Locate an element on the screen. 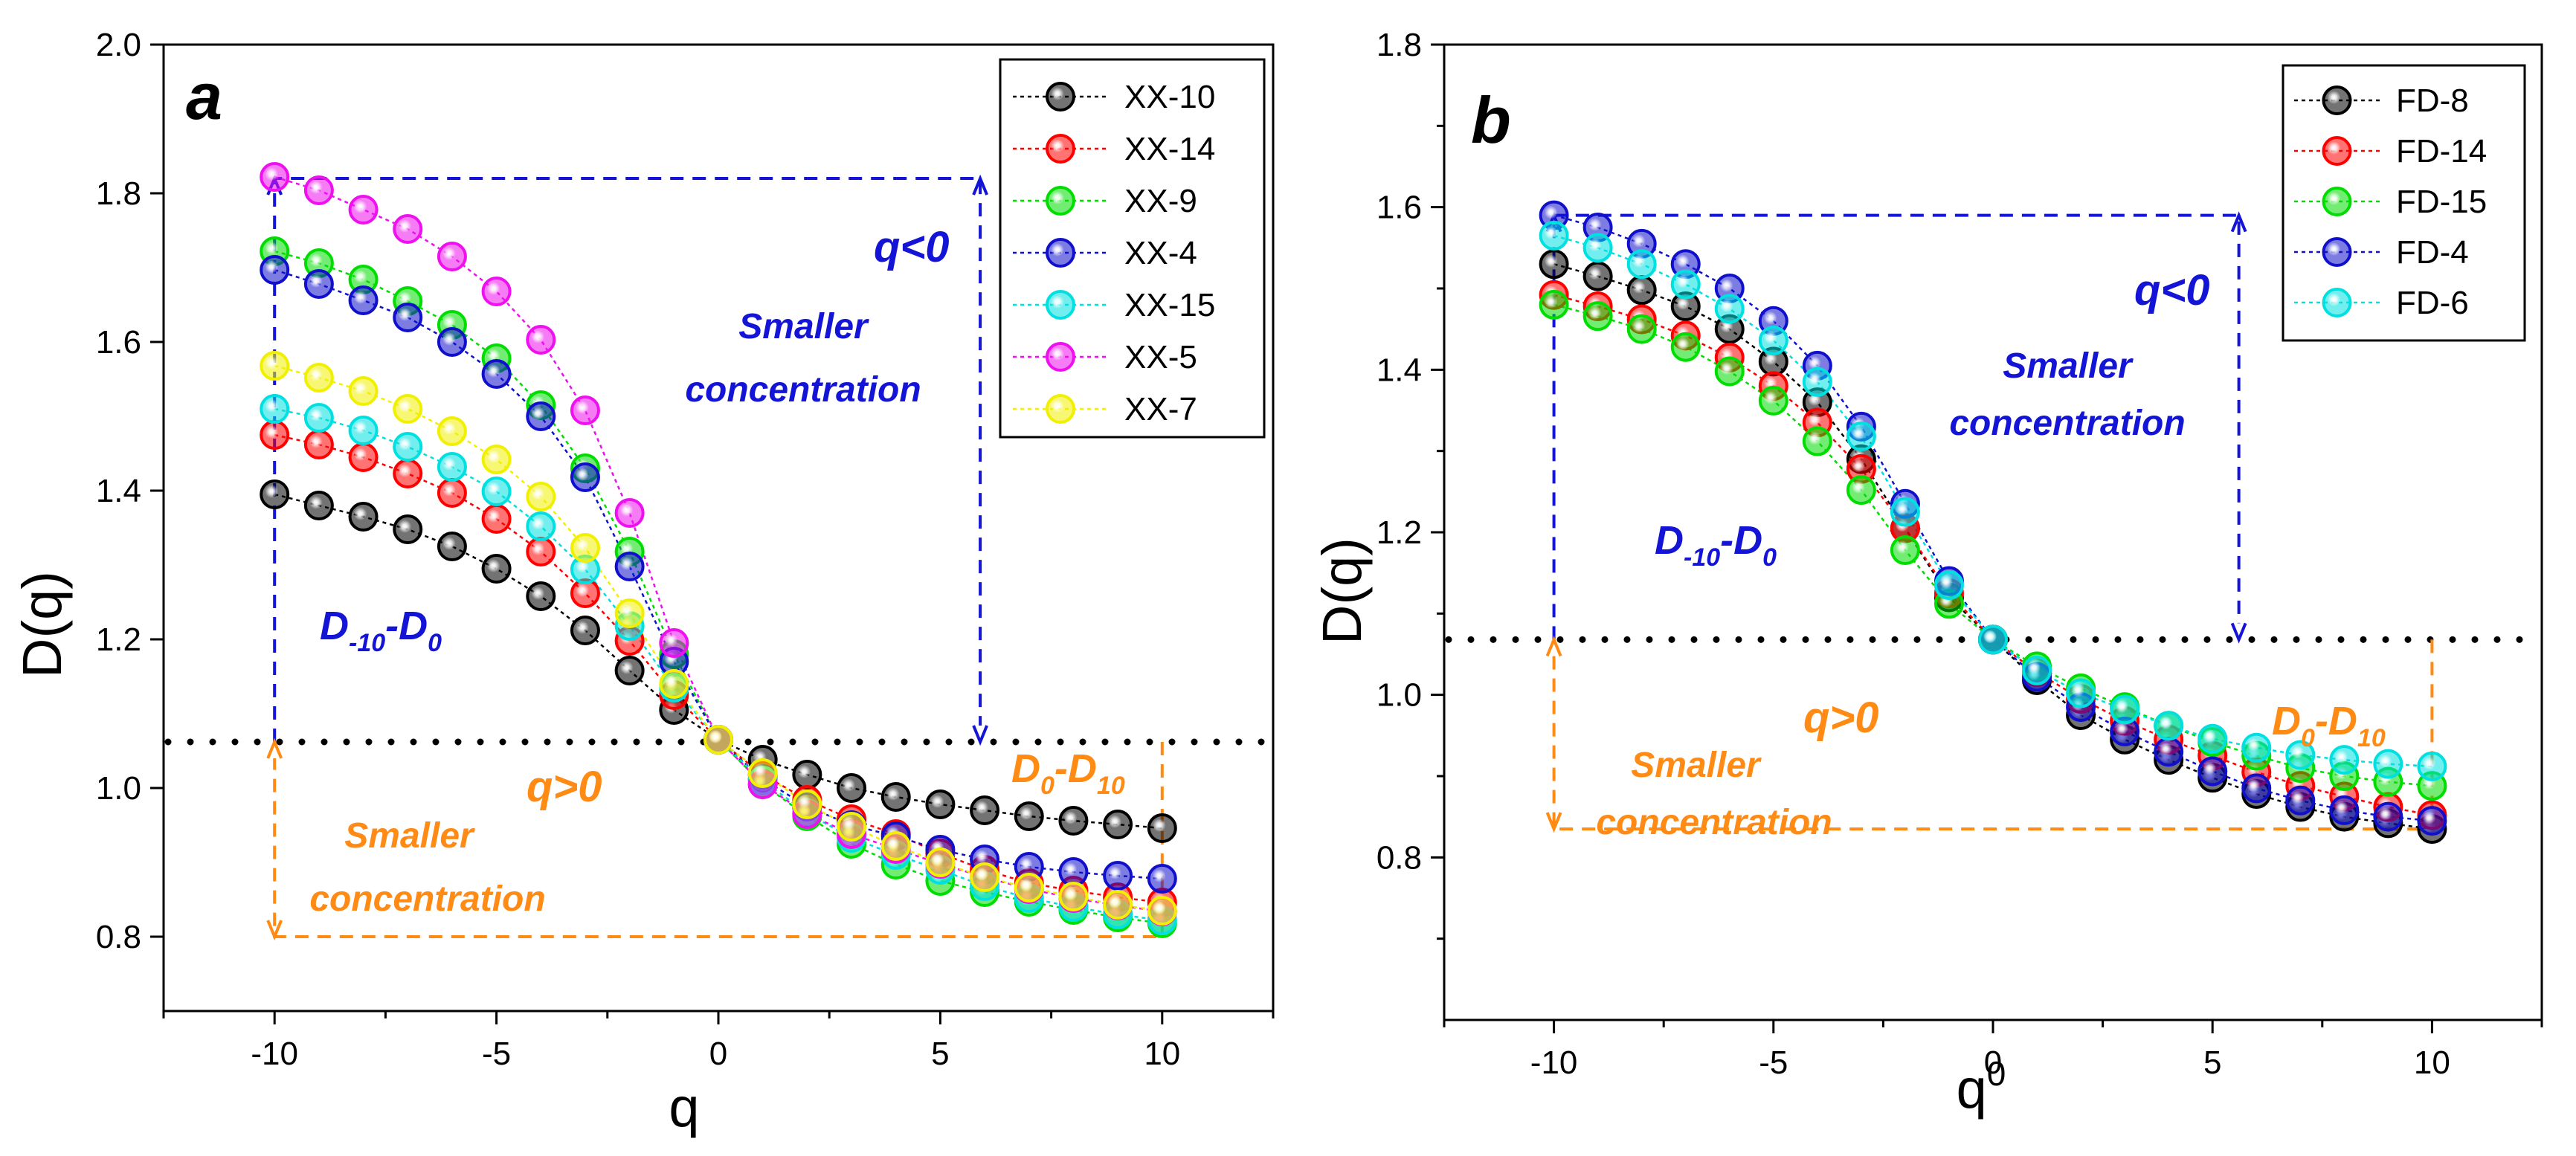  x-tick-label: 0 is located at coordinates (1993, 1062).